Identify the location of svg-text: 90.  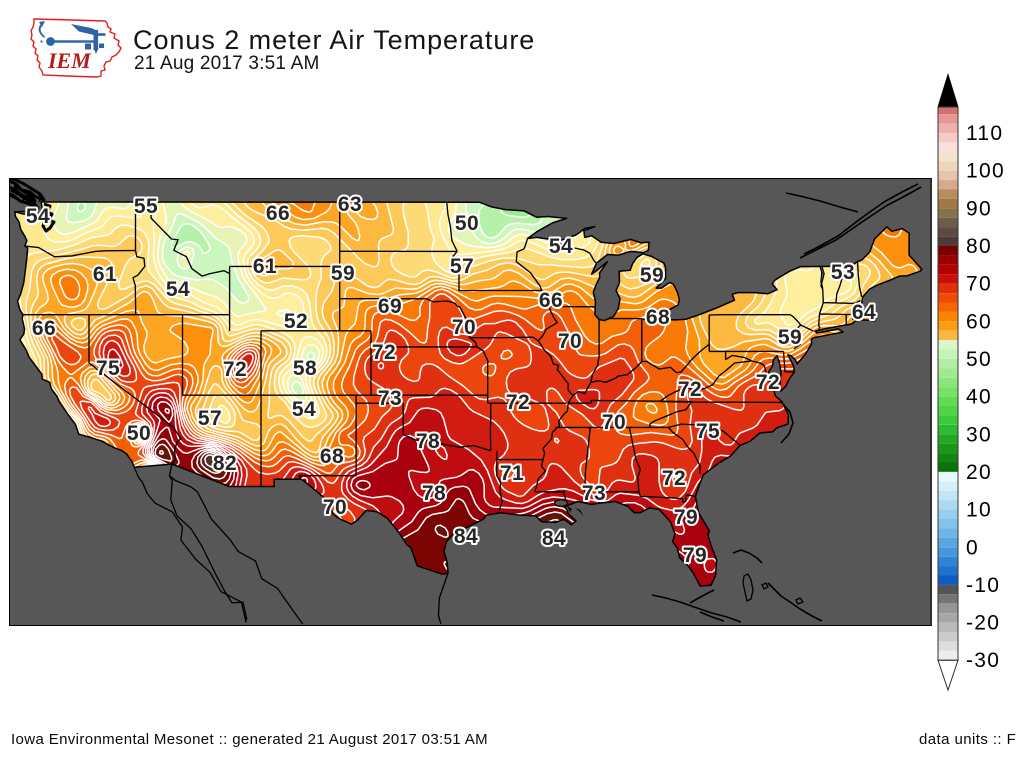
(979, 208).